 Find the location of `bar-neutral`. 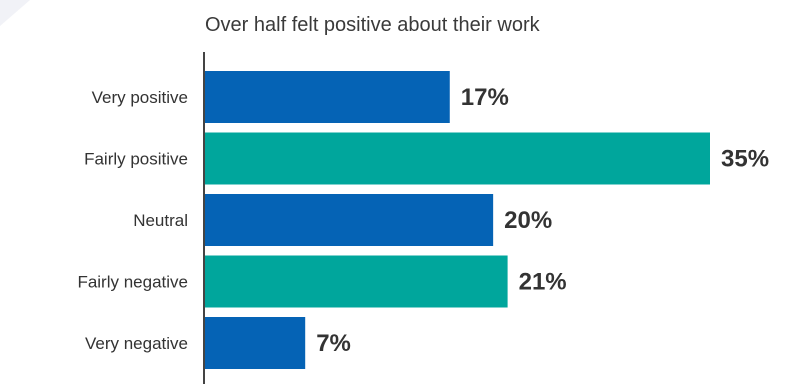

bar-neutral is located at coordinates (349, 220).